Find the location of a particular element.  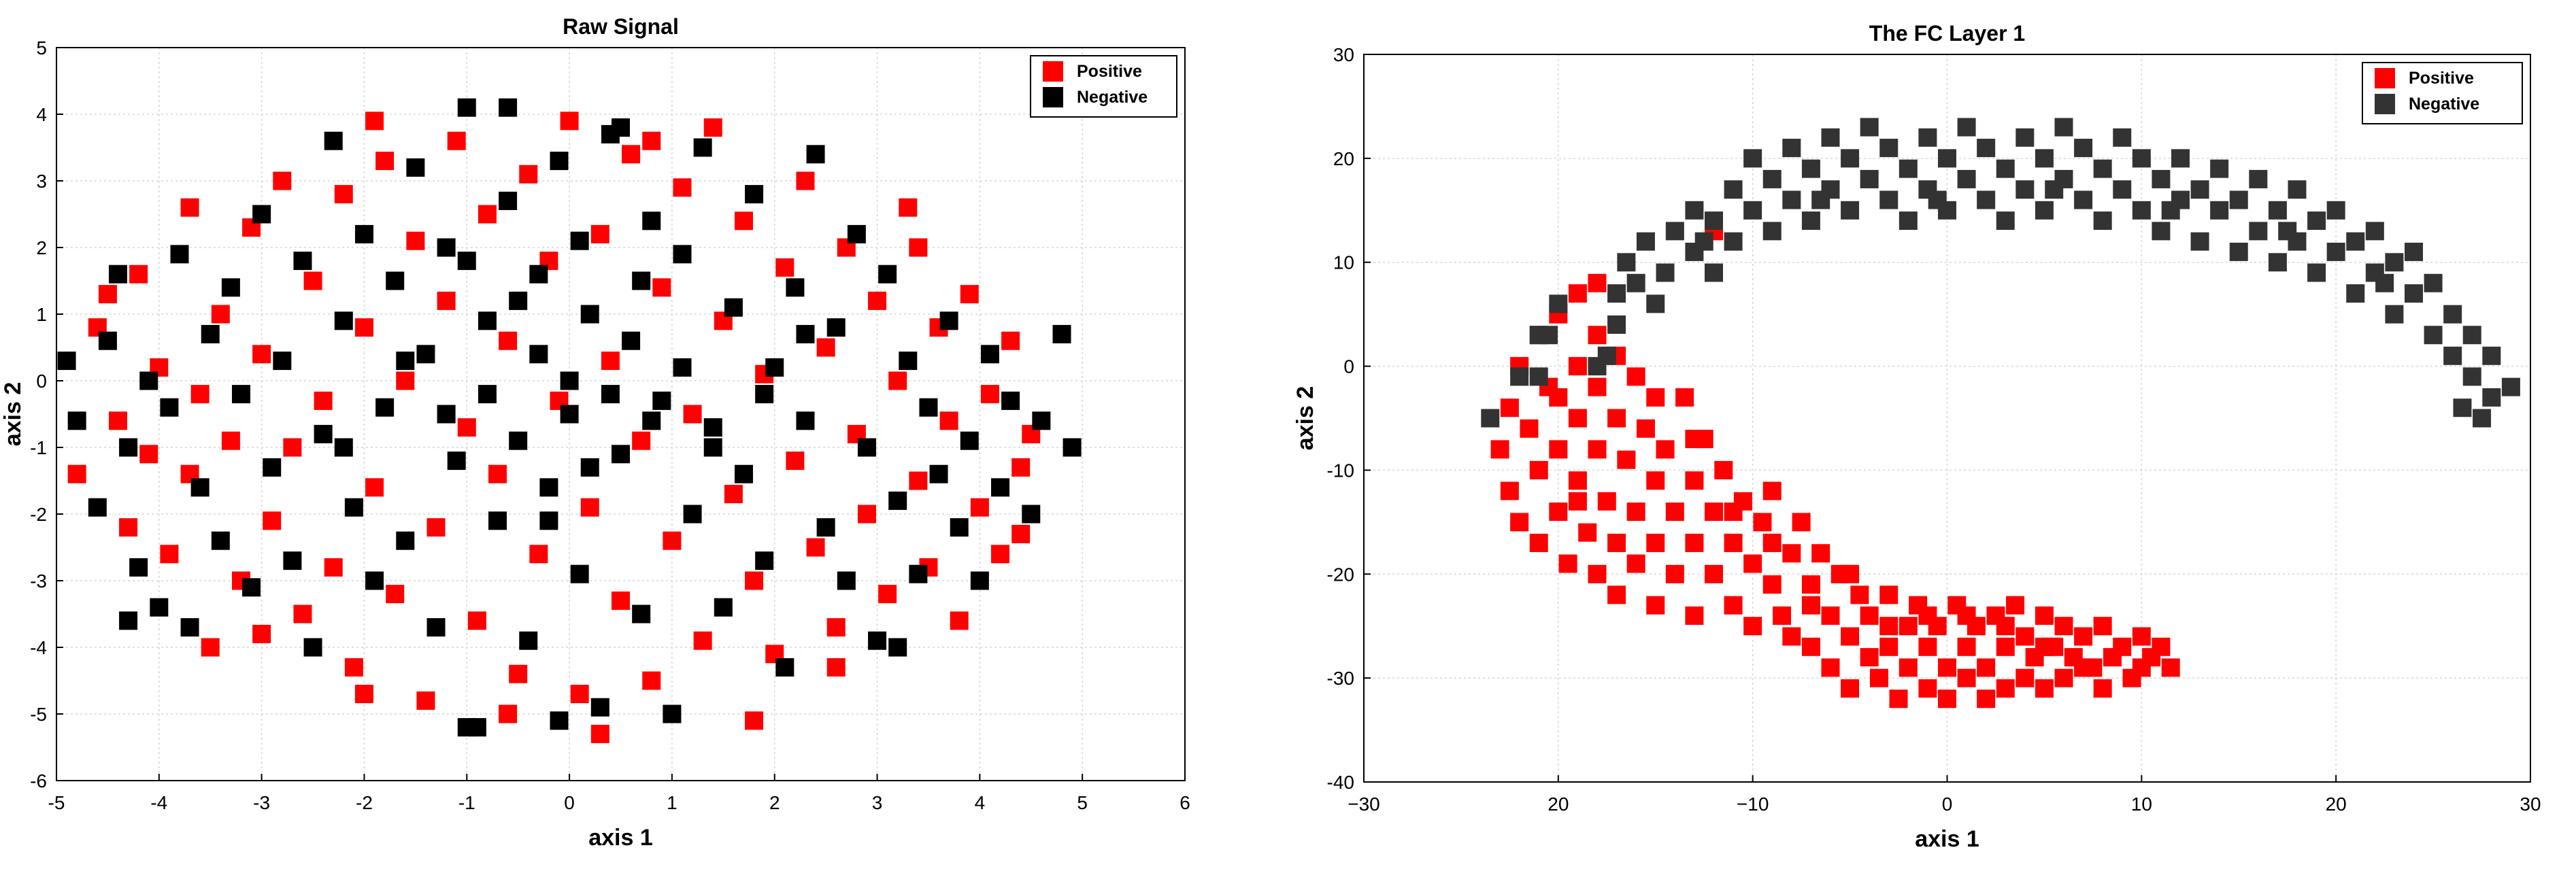

y-tick-label: -3 is located at coordinates (38, 581).